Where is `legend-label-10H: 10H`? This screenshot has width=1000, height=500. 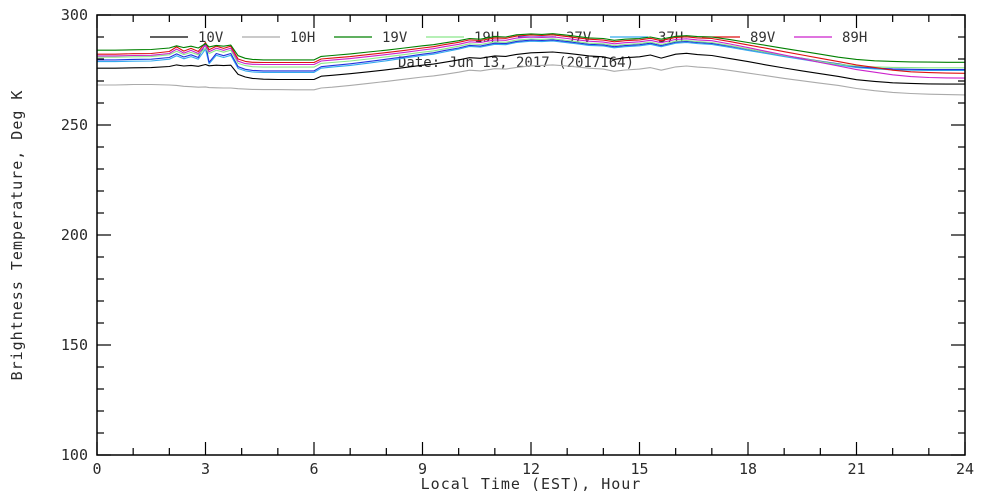
legend-label-10H: 10H is located at coordinates (302, 38).